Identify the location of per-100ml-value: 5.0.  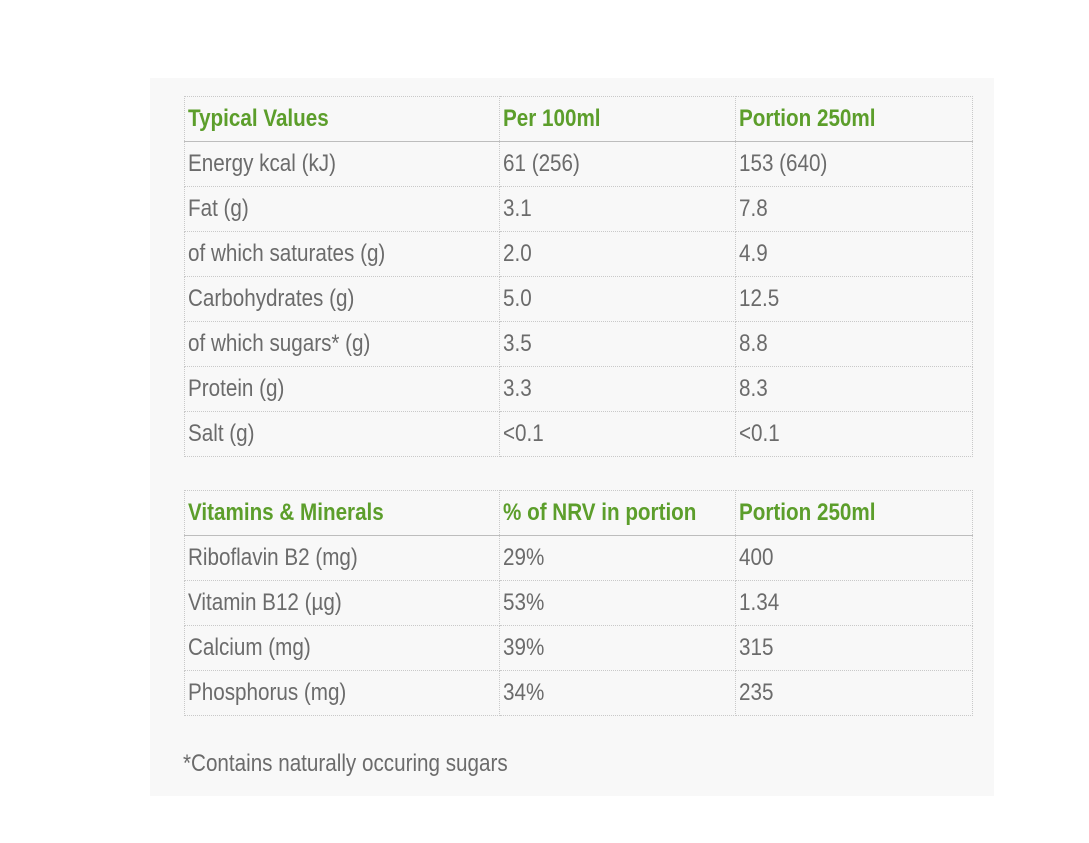
(617, 299).